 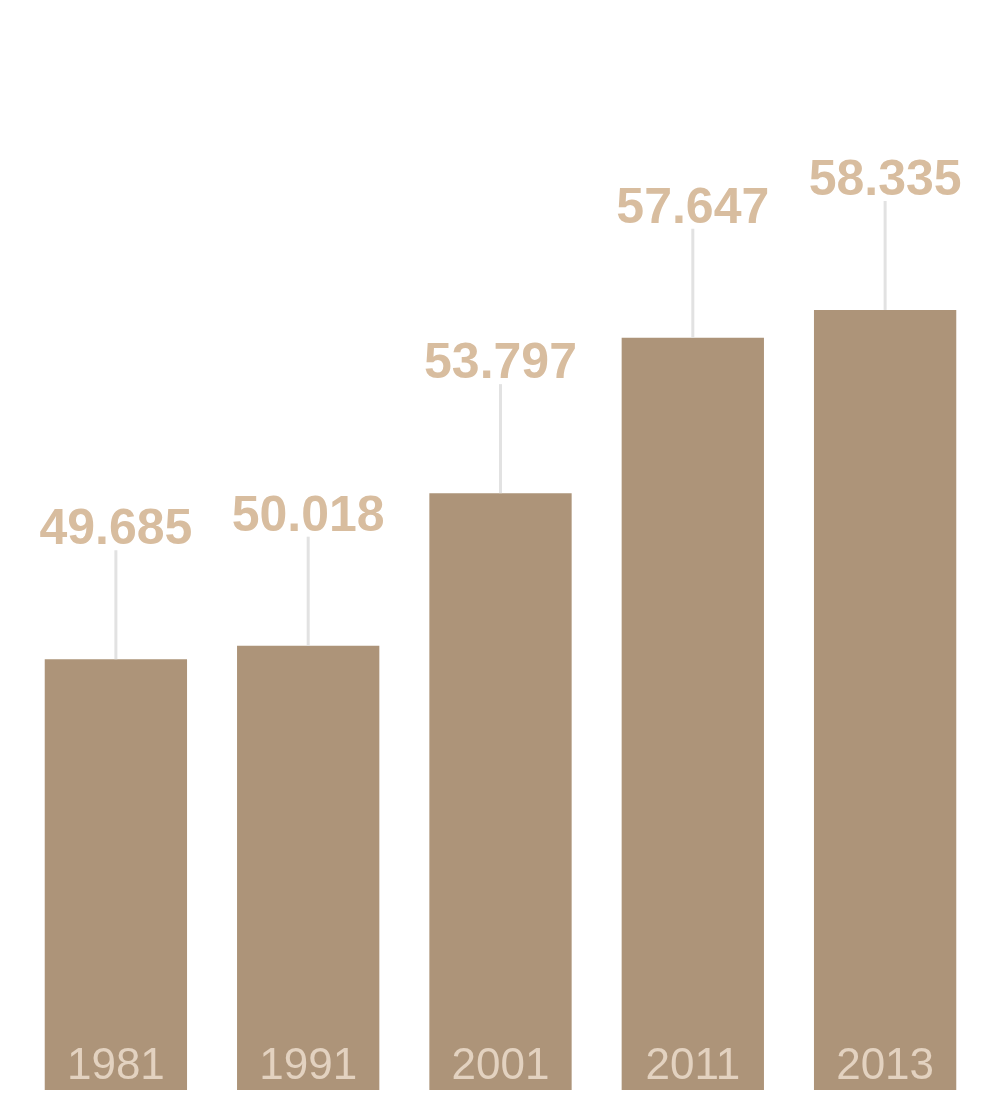 What do you see at coordinates (885, 177) in the screenshot?
I see `data-label: 58.335` at bounding box center [885, 177].